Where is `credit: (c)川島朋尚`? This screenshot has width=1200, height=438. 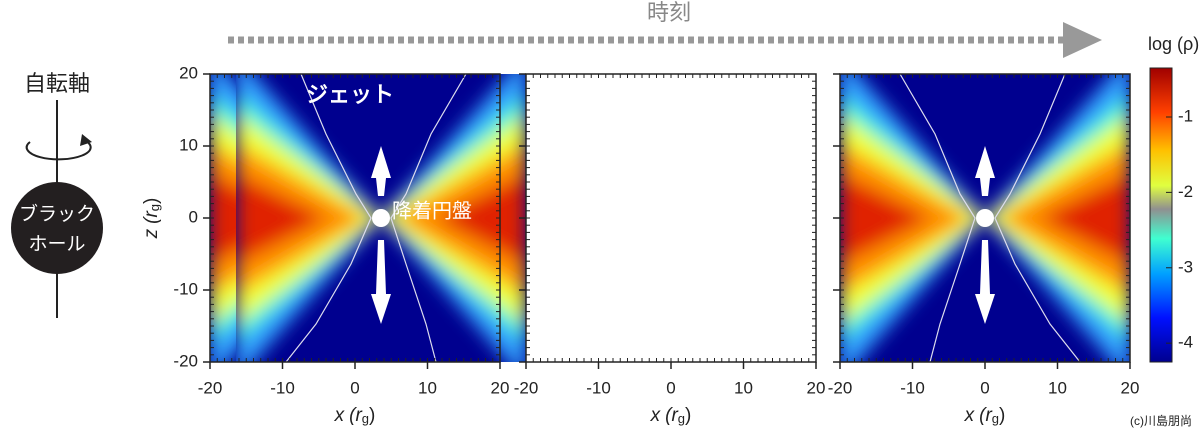 credit: (c)川島朋尚 is located at coordinates (1161, 420).